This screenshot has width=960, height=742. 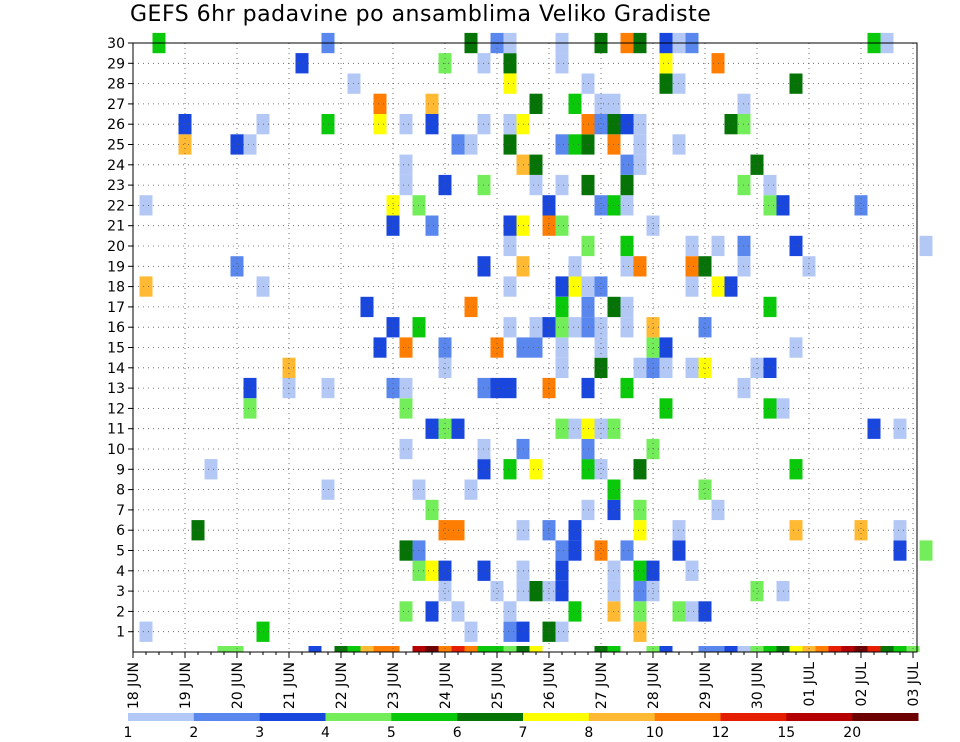 I want to click on legend-label: 12, so click(x=721, y=733).